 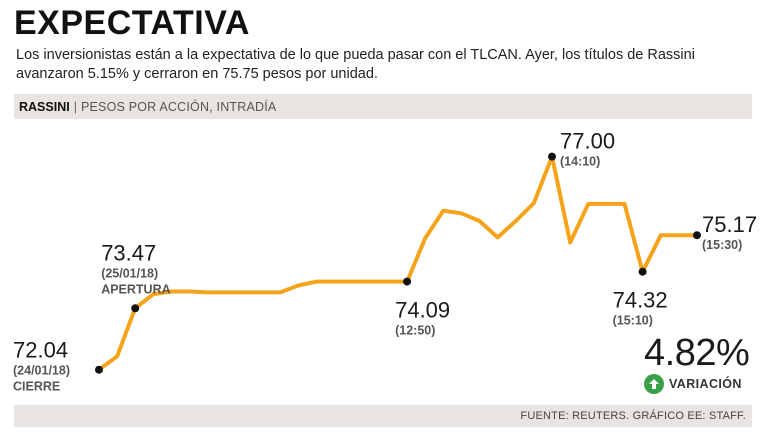 What do you see at coordinates (705, 384) in the screenshot?
I see `variation-label: VARIACIÓN` at bounding box center [705, 384].